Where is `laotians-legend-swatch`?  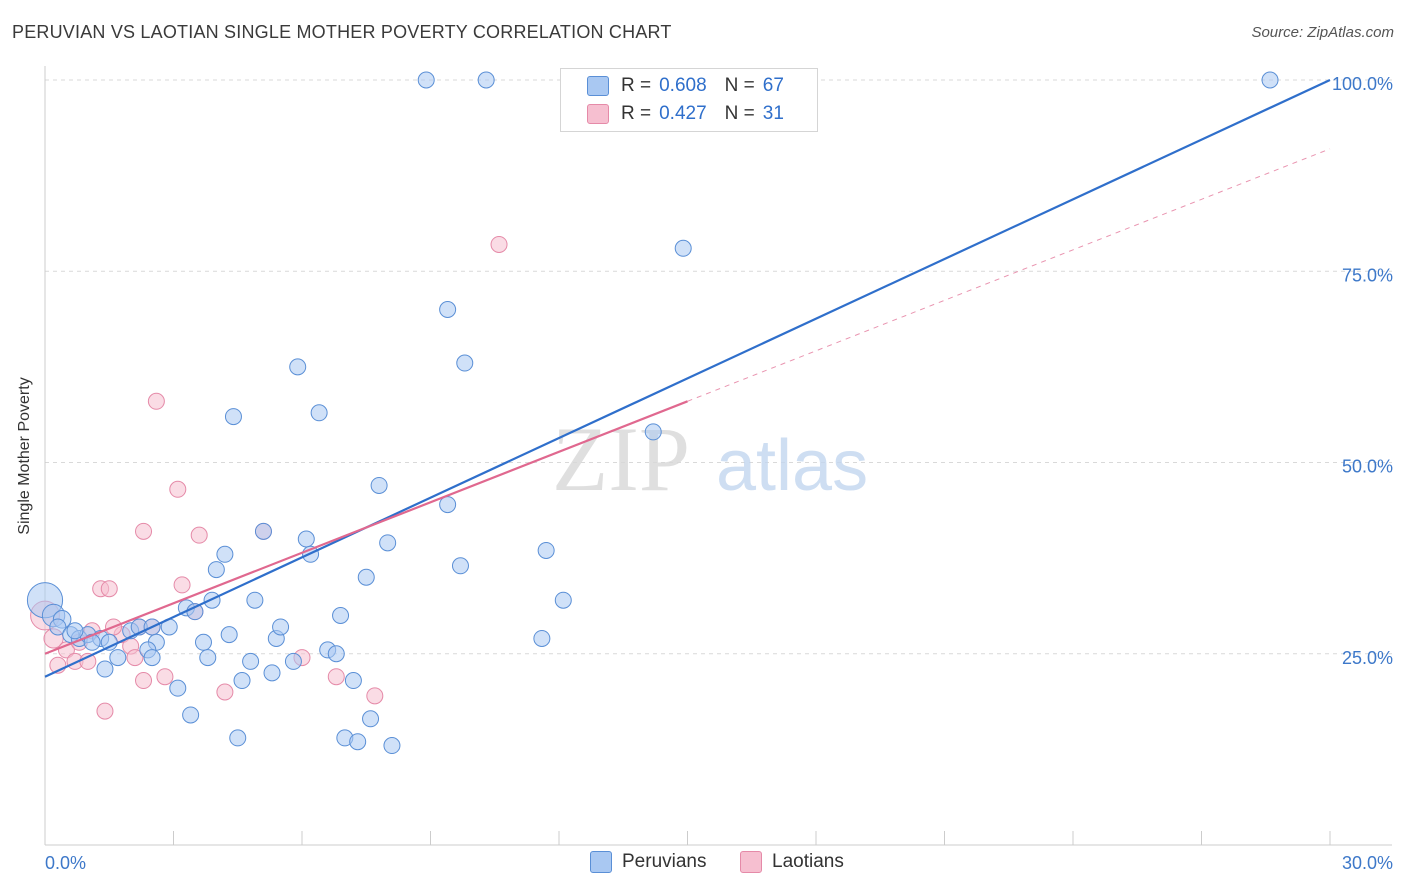 laotians-legend-swatch is located at coordinates (751, 862).